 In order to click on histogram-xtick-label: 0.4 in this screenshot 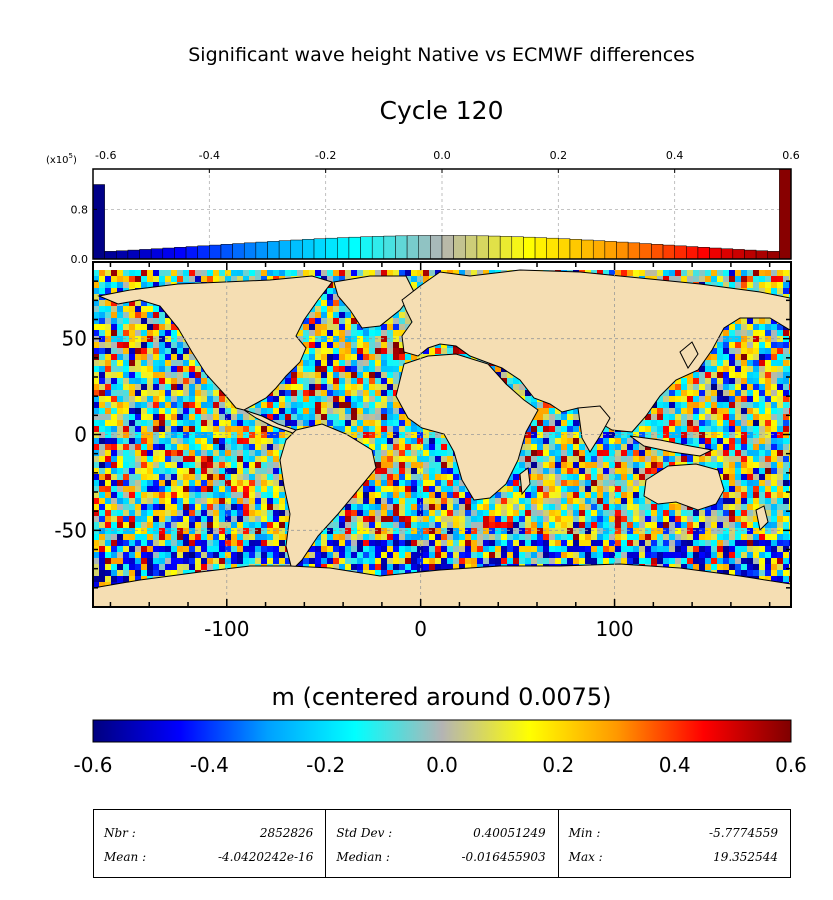, I will do `click(675, 155)`.